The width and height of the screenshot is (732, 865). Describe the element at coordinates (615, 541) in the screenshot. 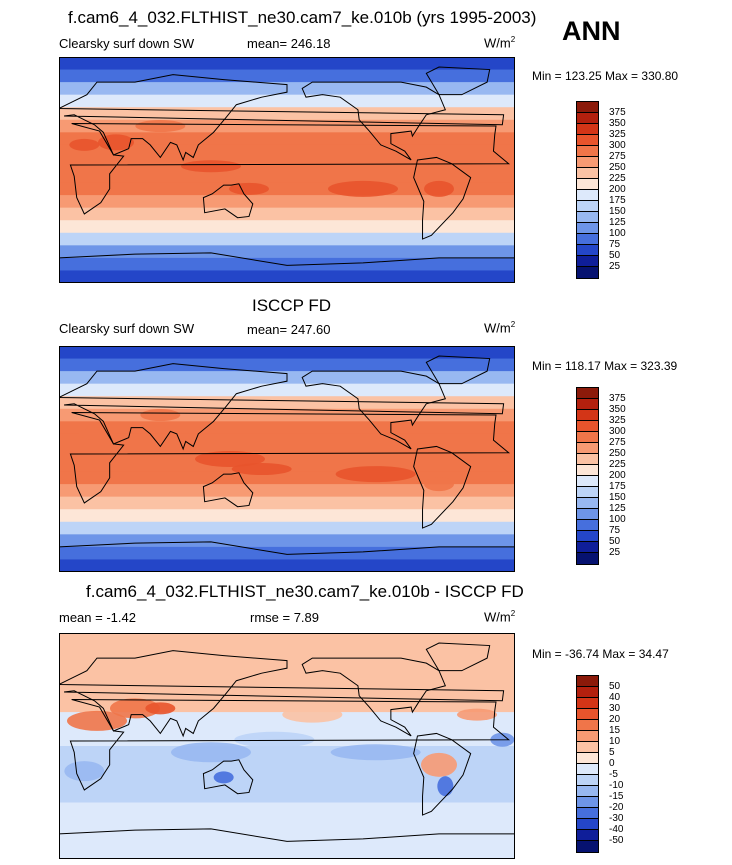

I see `colorbar-tick-label: 50` at that location.